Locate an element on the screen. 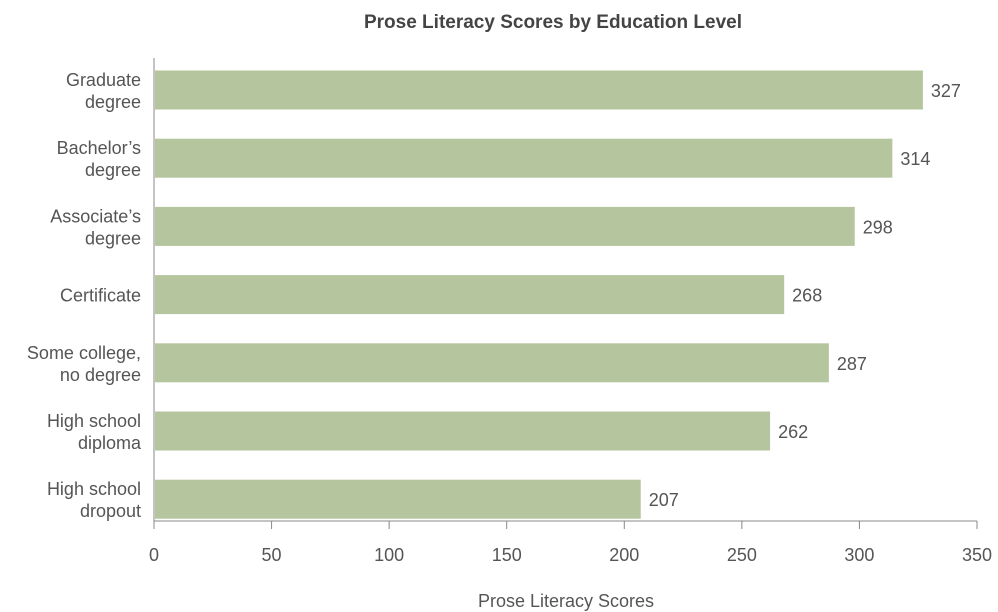  bar-value-label: 262 is located at coordinates (793, 432).